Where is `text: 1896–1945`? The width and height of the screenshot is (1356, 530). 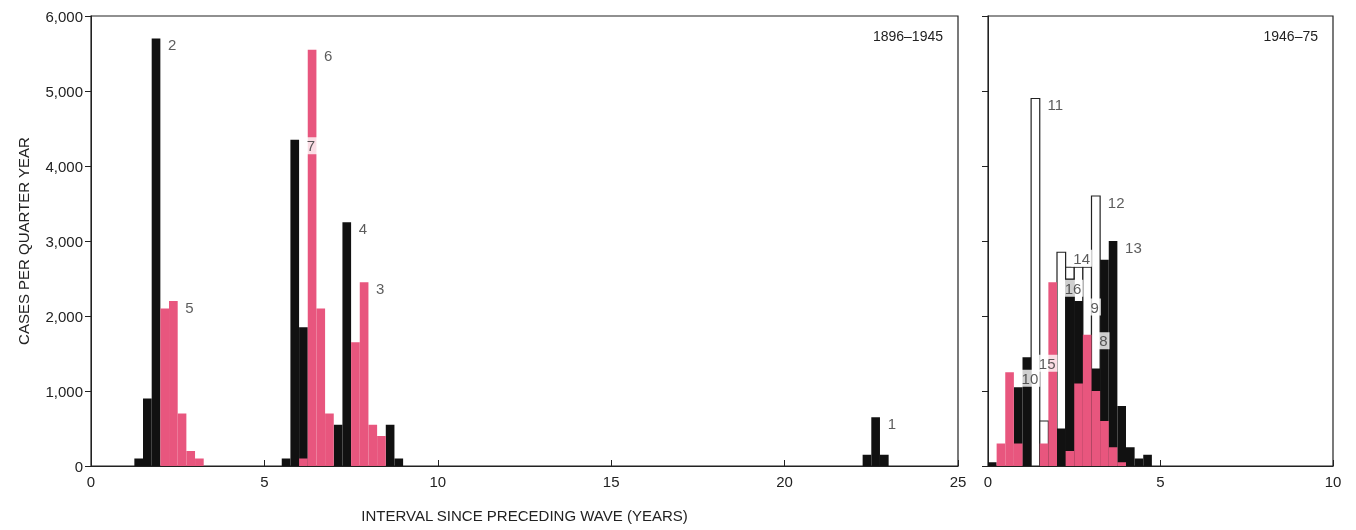 text: 1896–1945 is located at coordinates (908, 36).